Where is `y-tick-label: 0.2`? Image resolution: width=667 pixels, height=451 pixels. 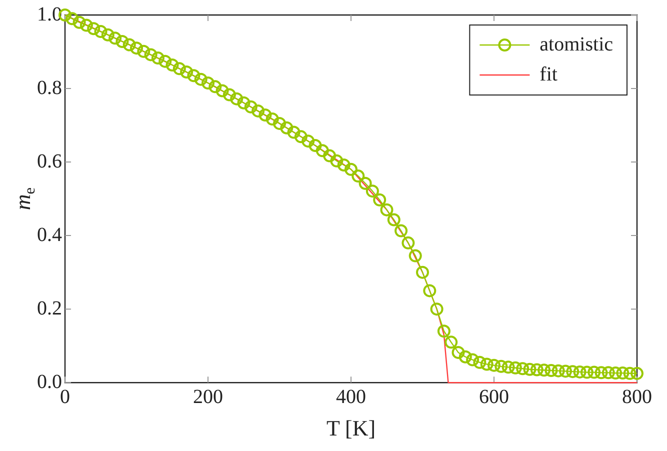 y-tick-label: 0.2 is located at coordinates (49, 308).